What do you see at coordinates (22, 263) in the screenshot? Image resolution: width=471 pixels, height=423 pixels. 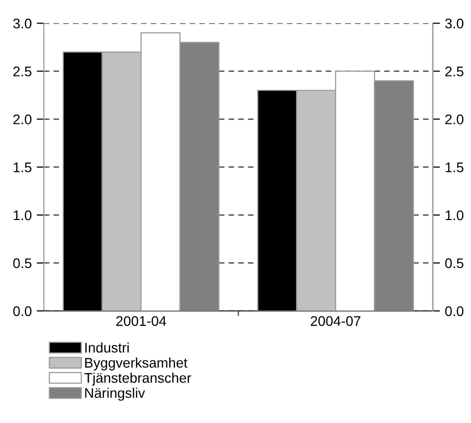 I see `y-tick-label: 0.5` at bounding box center [22, 263].